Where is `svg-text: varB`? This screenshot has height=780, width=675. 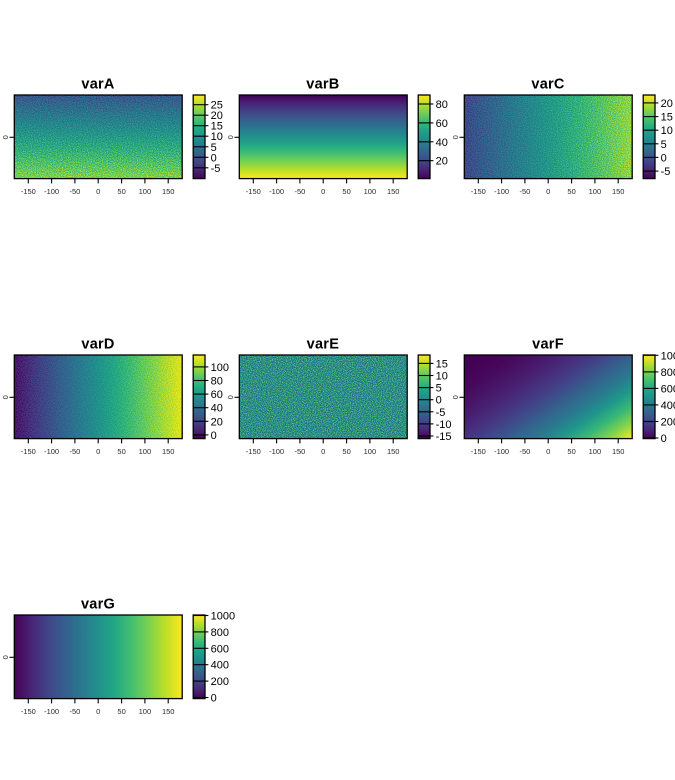
svg-text: varB is located at coordinates (322, 85).